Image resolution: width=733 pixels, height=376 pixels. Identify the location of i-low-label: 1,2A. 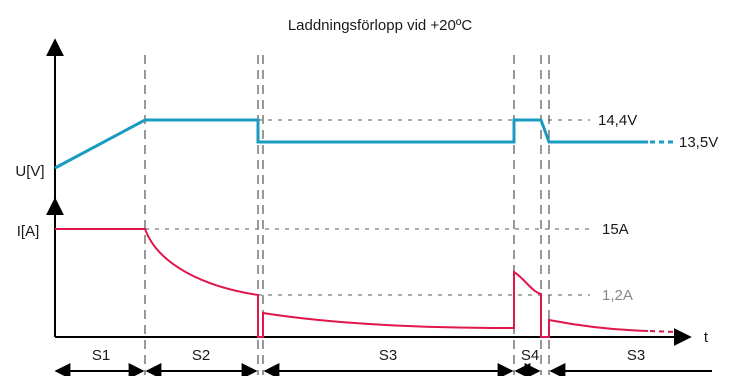
(617, 295).